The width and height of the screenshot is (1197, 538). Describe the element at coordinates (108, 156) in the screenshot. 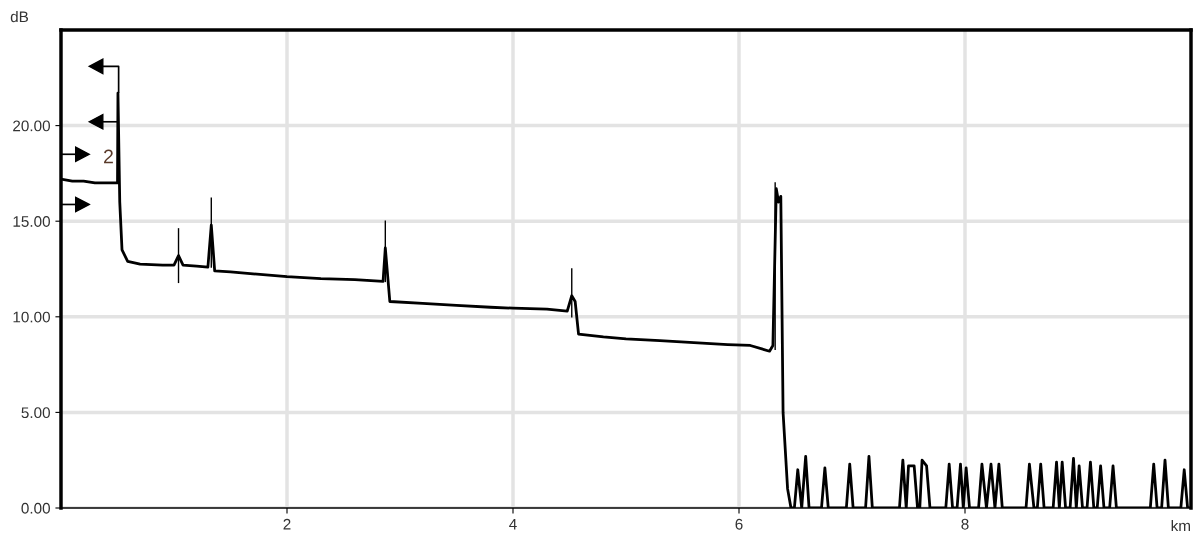

I see `annotation: 2` at that location.